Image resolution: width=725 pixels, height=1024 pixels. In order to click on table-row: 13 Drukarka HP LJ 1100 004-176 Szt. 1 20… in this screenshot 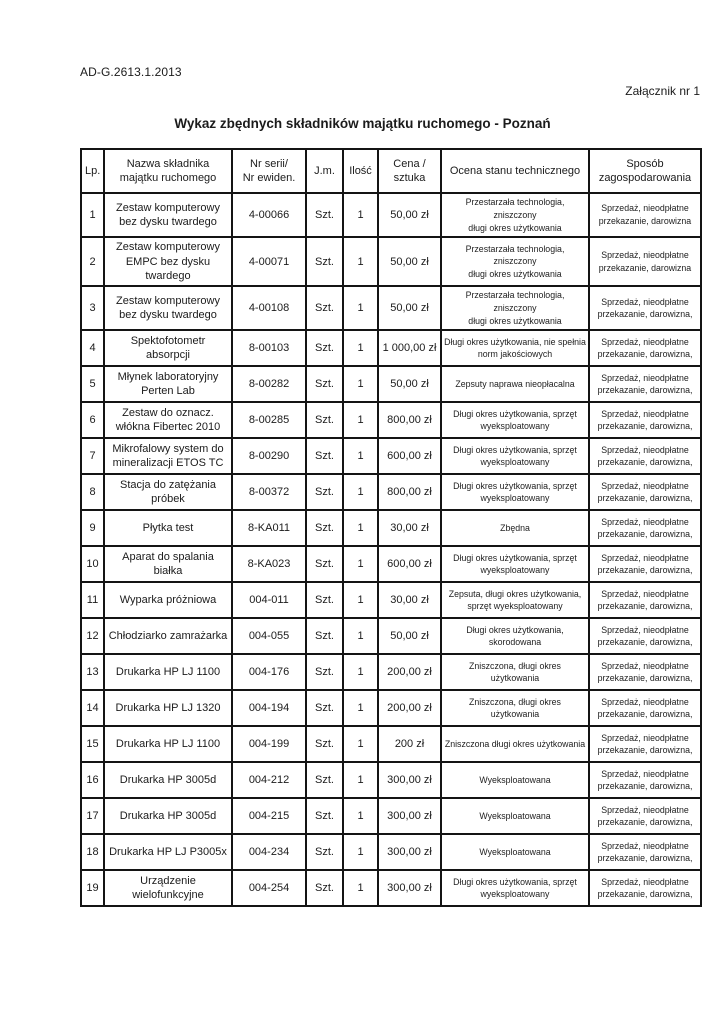, I will do `click(391, 672)`.